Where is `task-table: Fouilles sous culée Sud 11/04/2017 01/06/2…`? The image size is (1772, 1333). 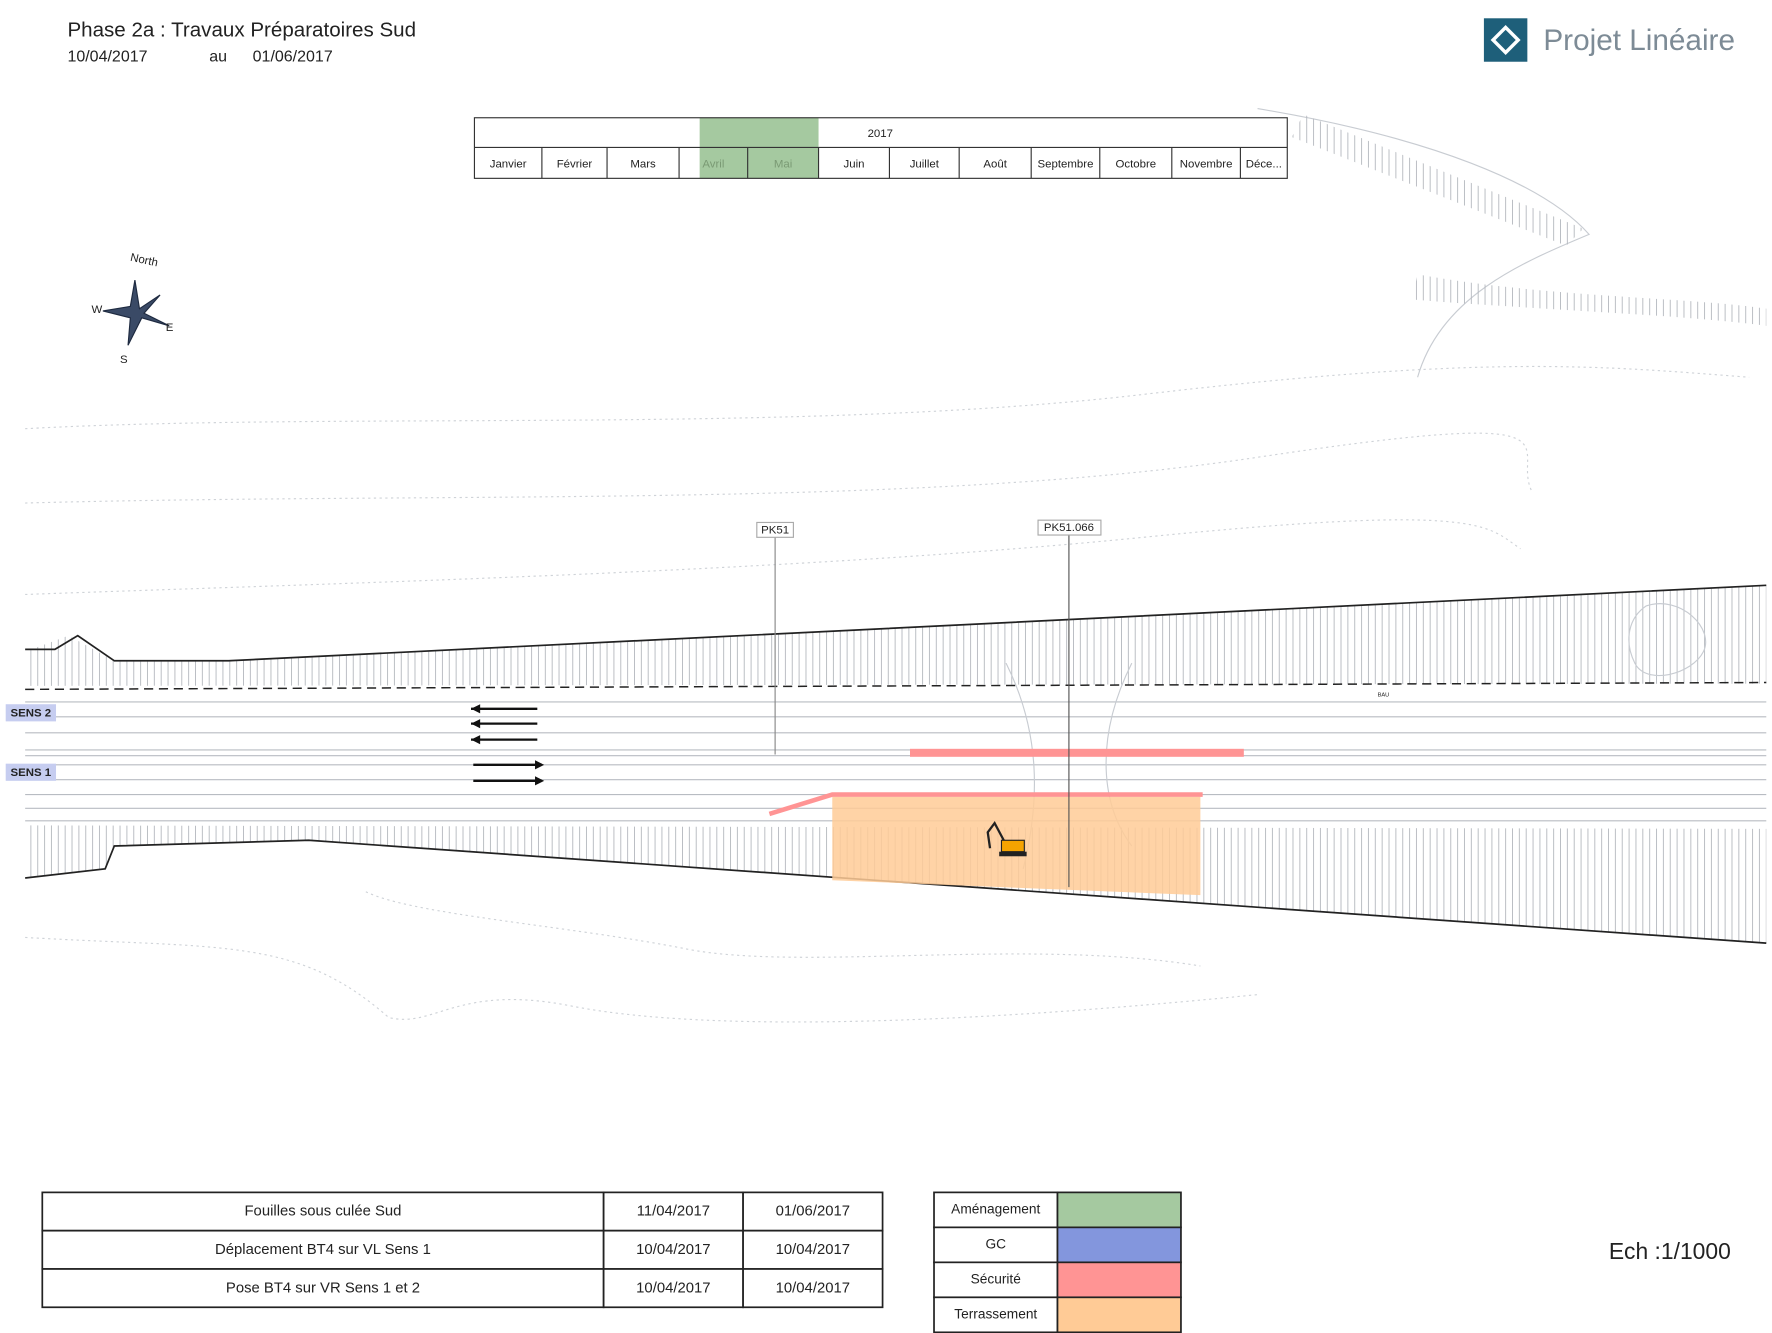 task-table: Fouilles sous culée Sud 11/04/2017 01/06/2… is located at coordinates (462, 1250).